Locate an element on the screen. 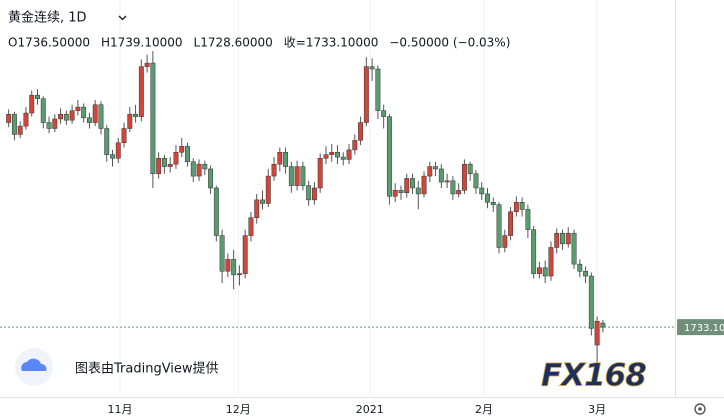 This screenshot has width=724, height=418. attribution-text: 图表由TradingView提供 is located at coordinates (147, 369).